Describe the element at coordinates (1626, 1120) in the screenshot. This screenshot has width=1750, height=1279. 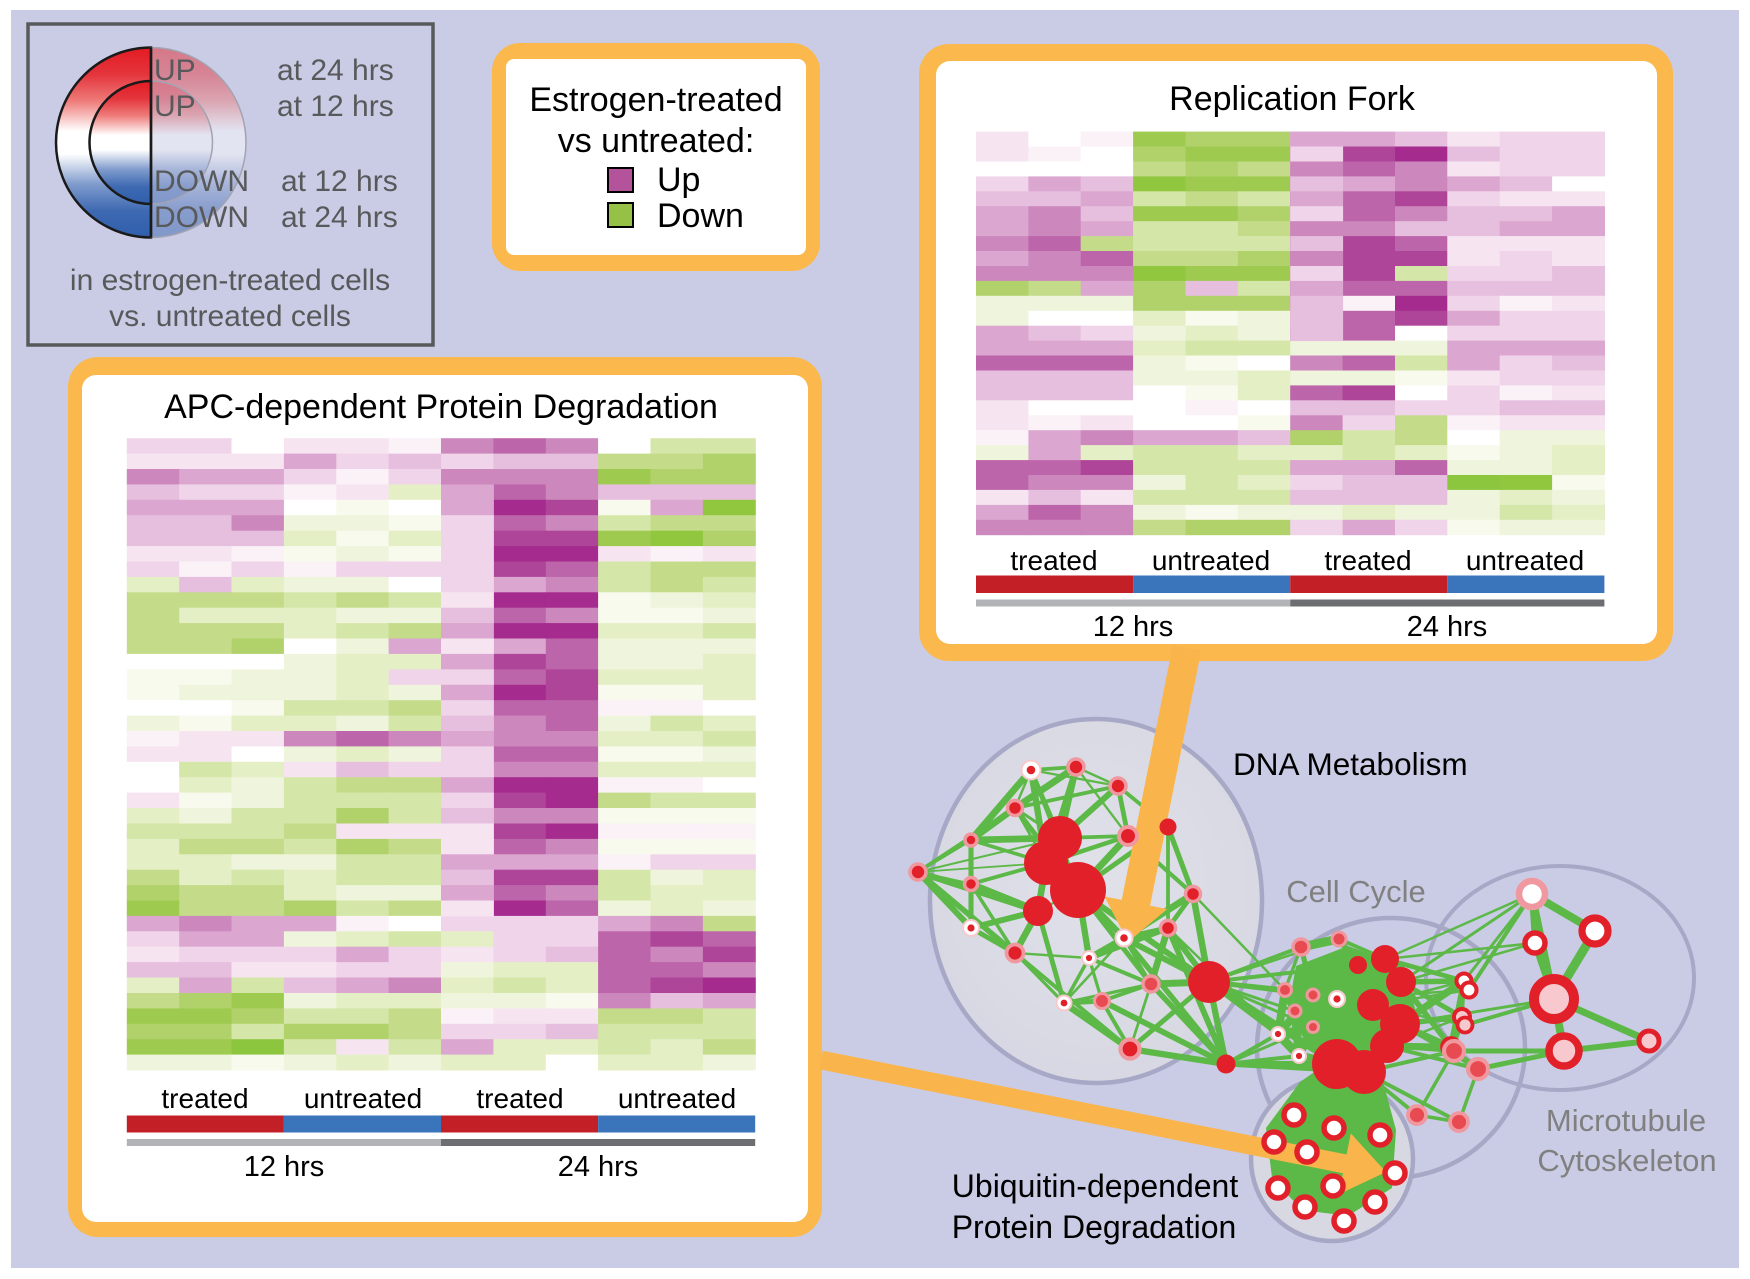
I see `svg-text: Microtubule` at that location.